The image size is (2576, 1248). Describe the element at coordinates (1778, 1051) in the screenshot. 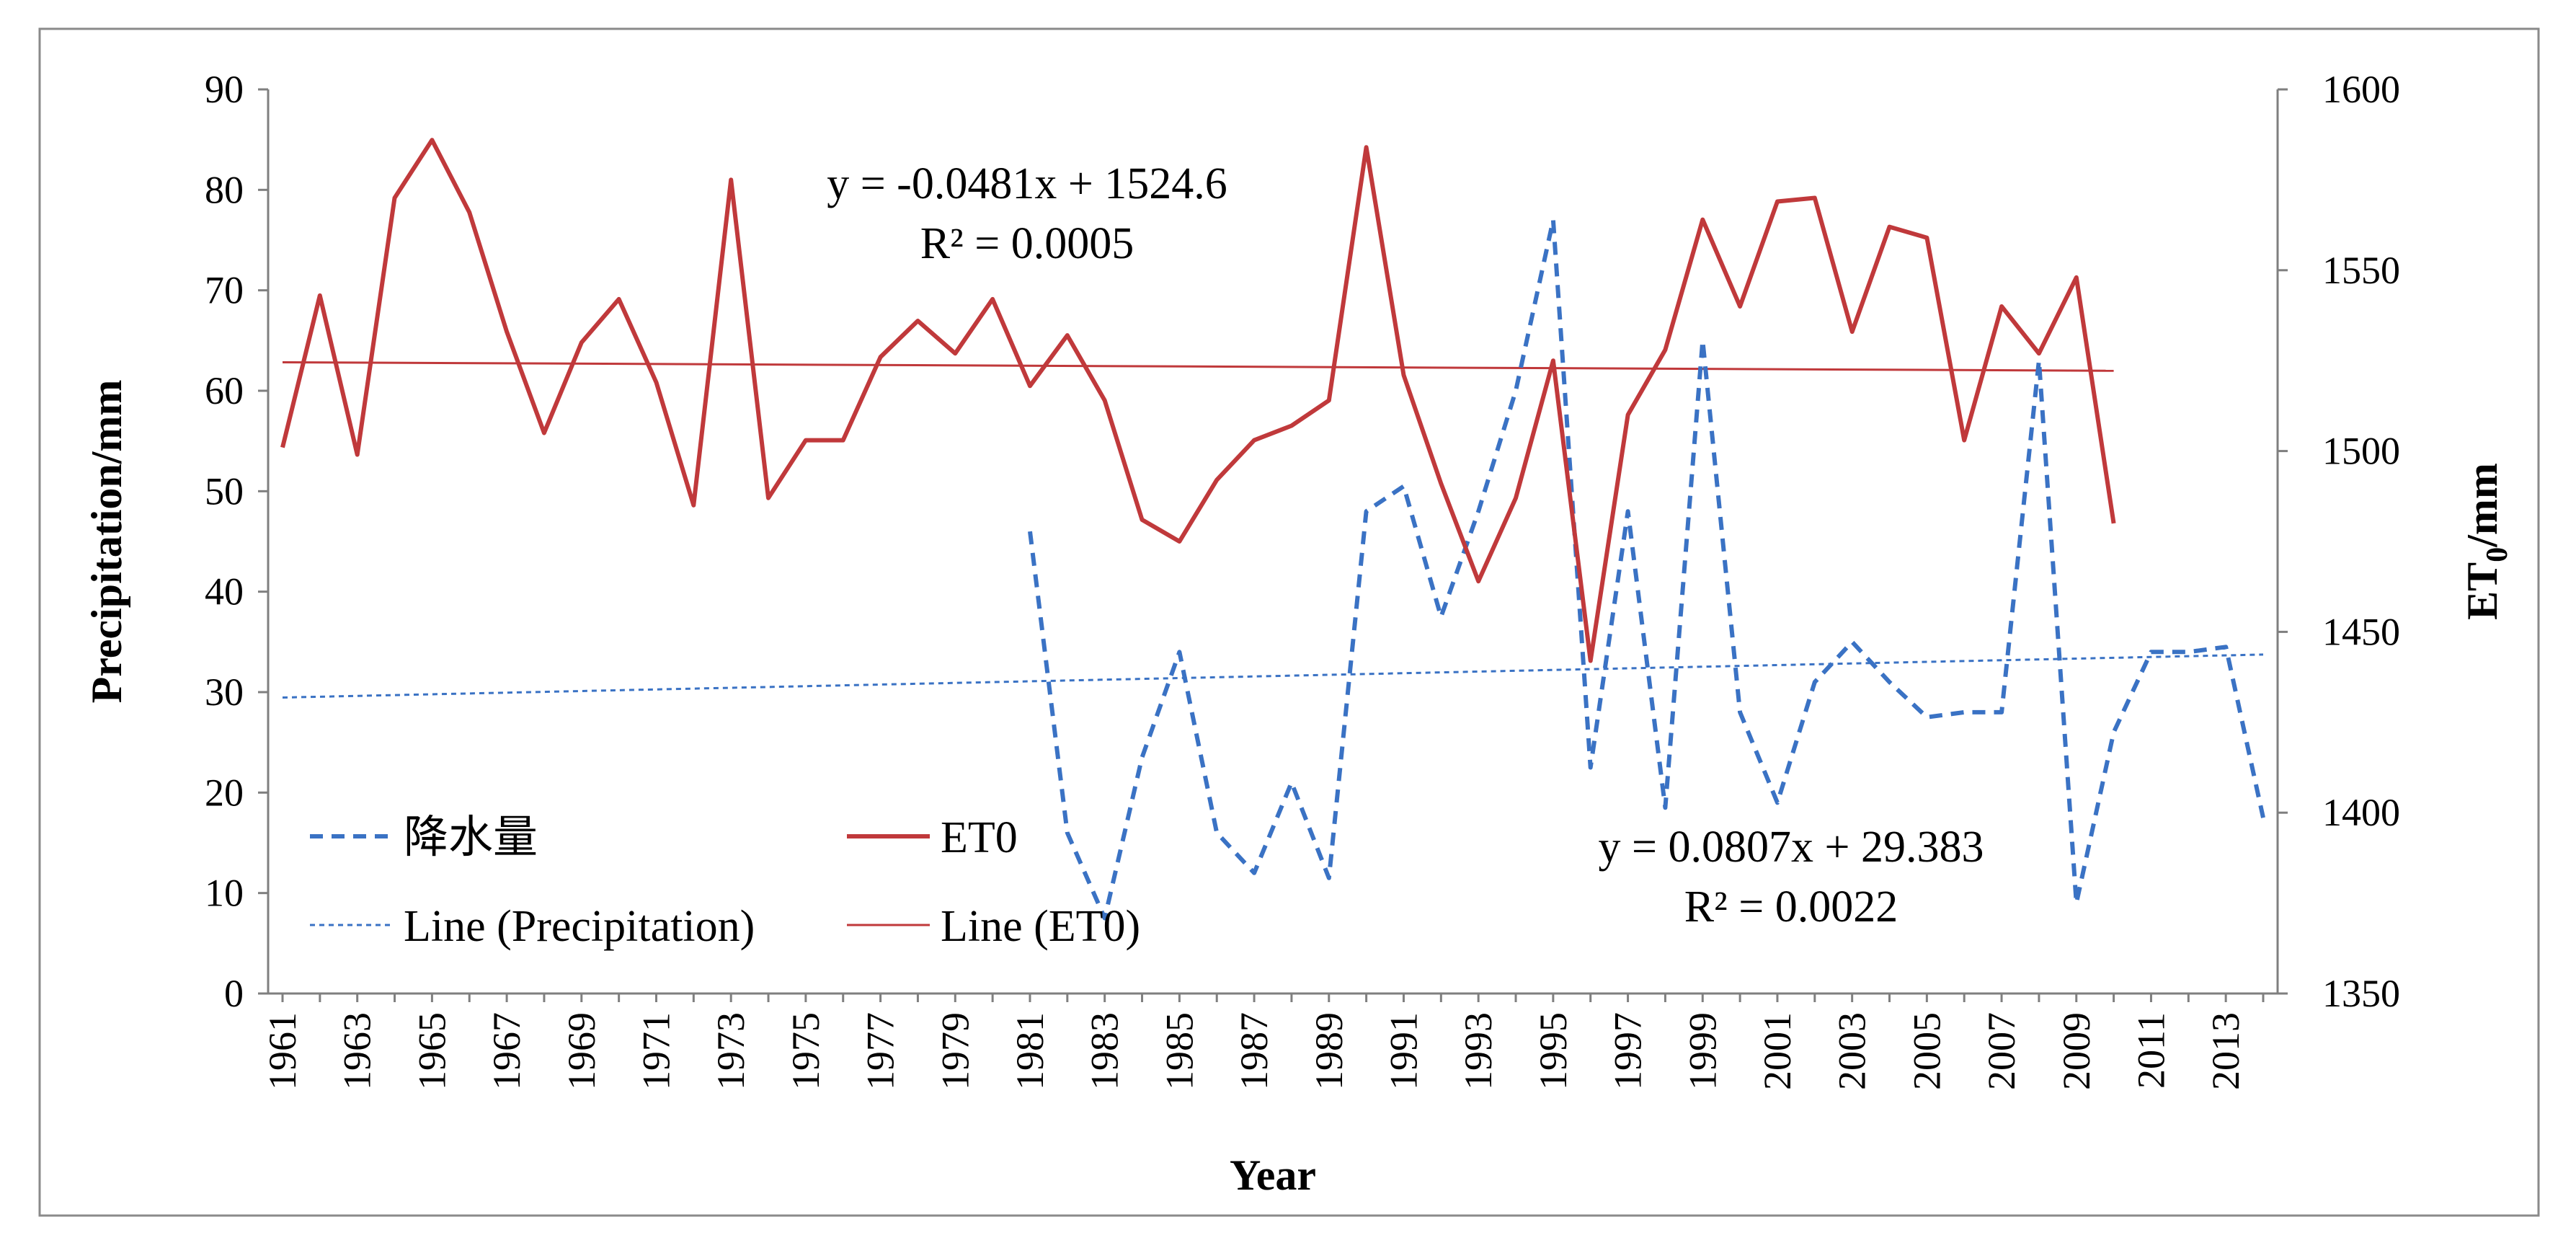

I see `x-tick-label: 2001` at that location.